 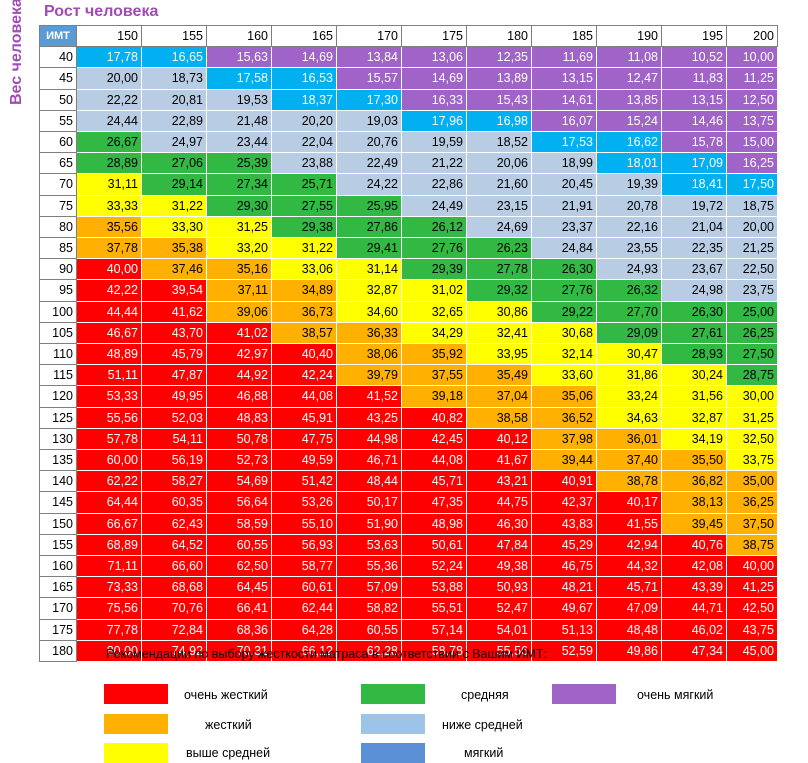 I want to click on bmi-cell: 24,69, so click(x=499, y=227).